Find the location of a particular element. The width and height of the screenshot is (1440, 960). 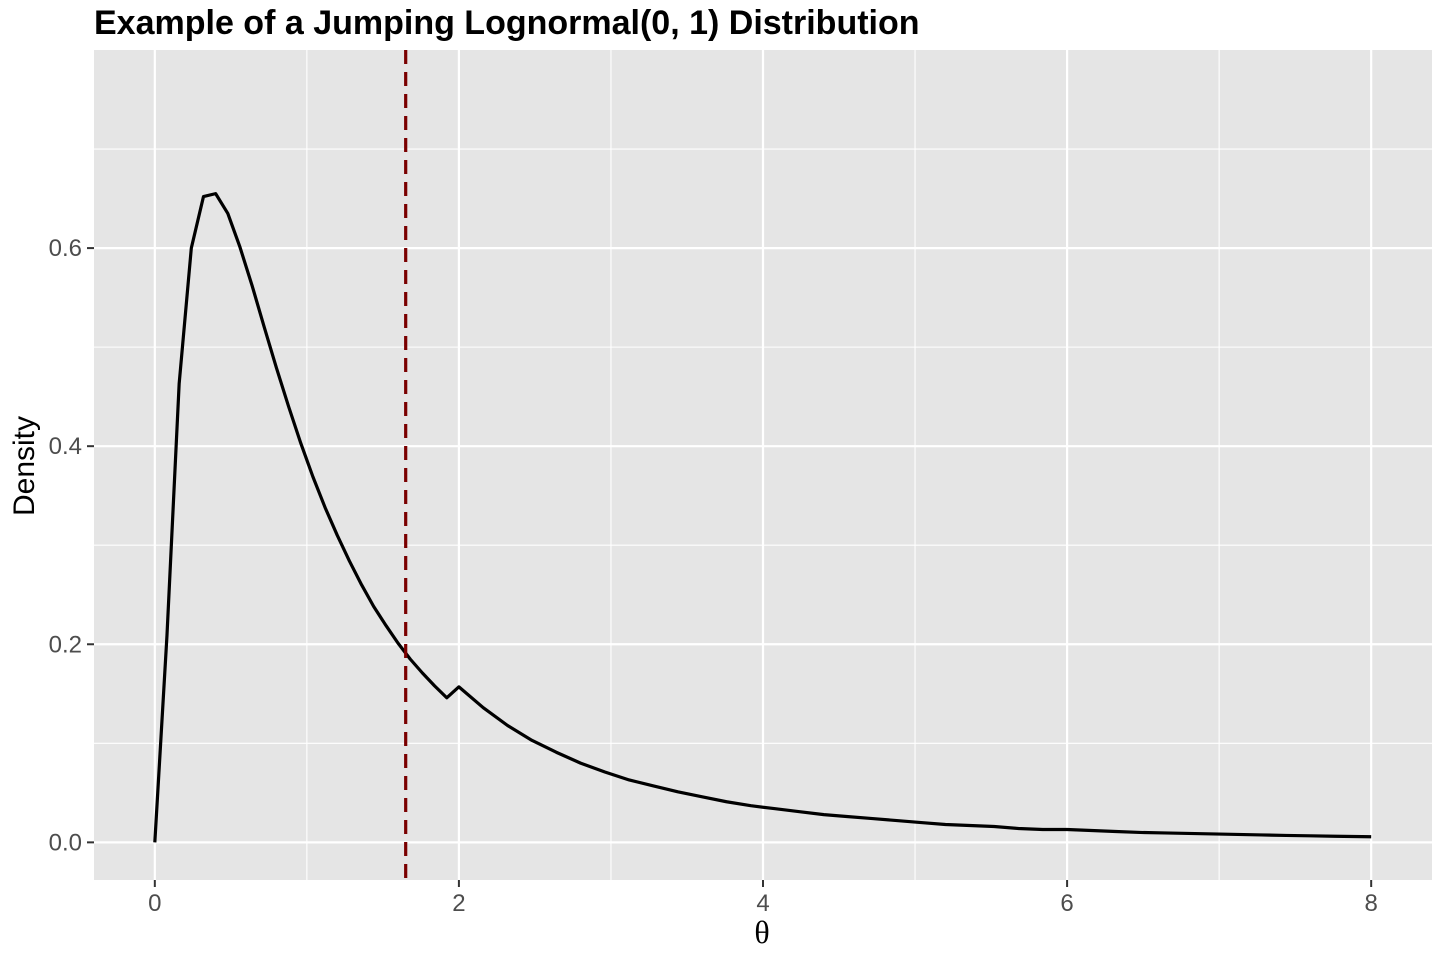

x-tick-labels: 0 2 4 6 8 is located at coordinates (763, 903).